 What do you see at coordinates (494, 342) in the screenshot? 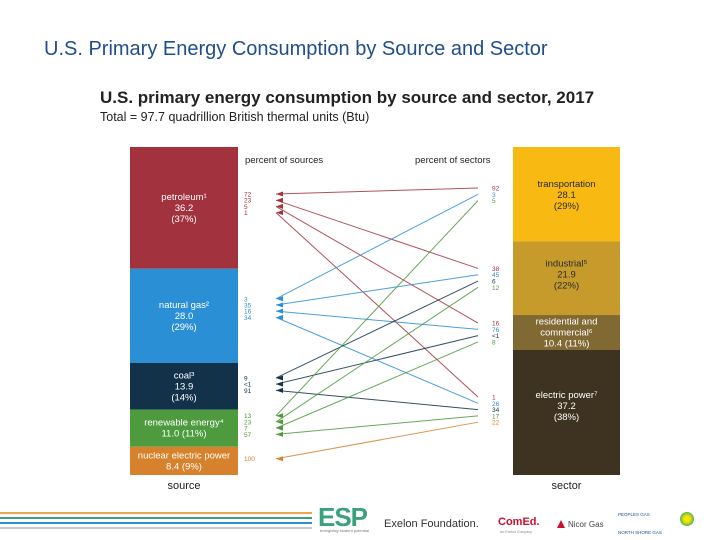
I see `sector-pct-residential: 8` at bounding box center [494, 342].